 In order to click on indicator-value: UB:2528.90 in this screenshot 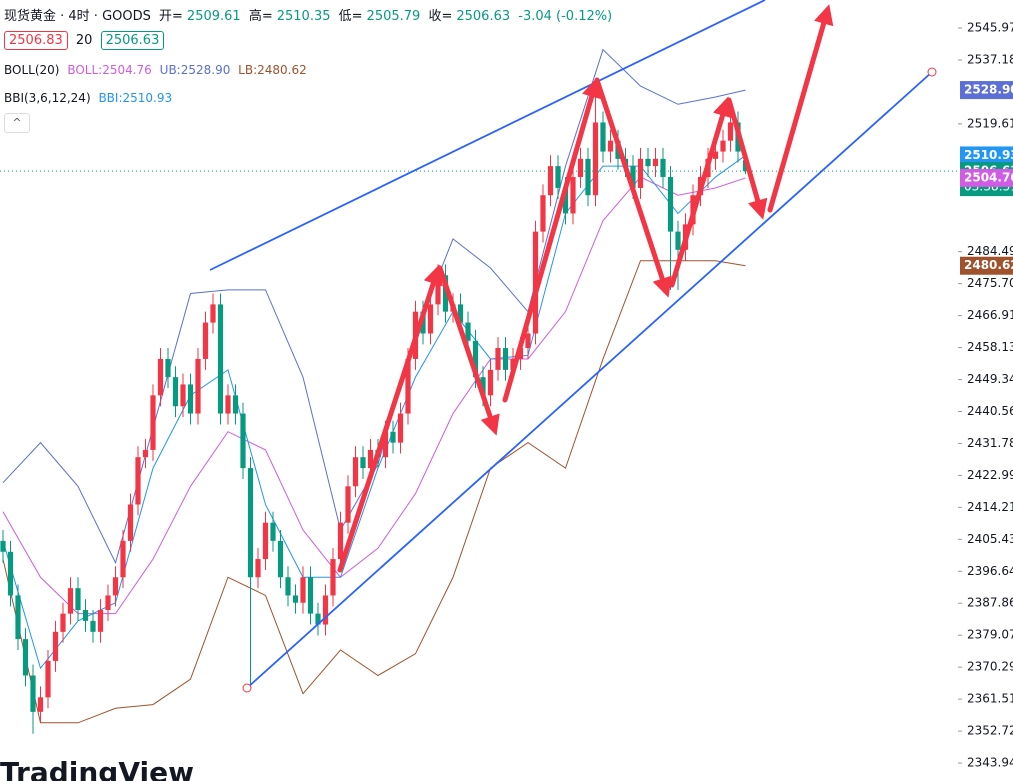, I will do `click(195, 70)`.